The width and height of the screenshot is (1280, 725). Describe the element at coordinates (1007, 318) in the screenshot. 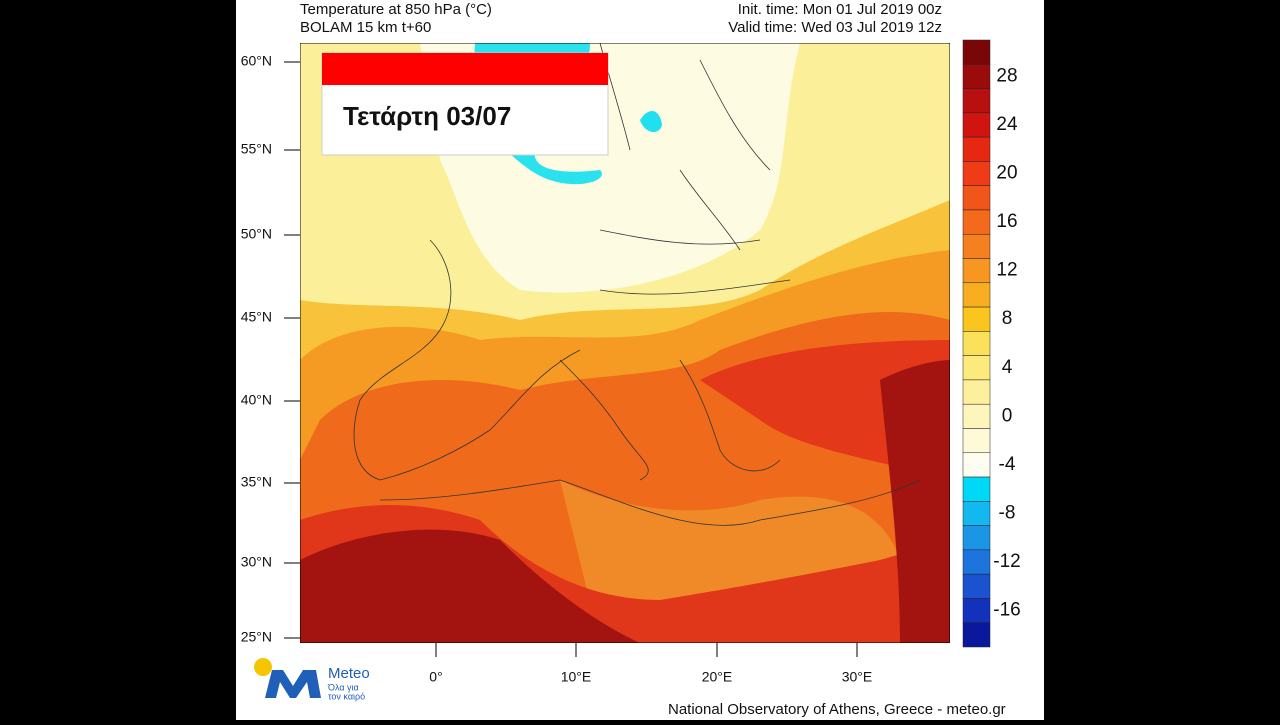

I see `colorbar-label: 8` at that location.